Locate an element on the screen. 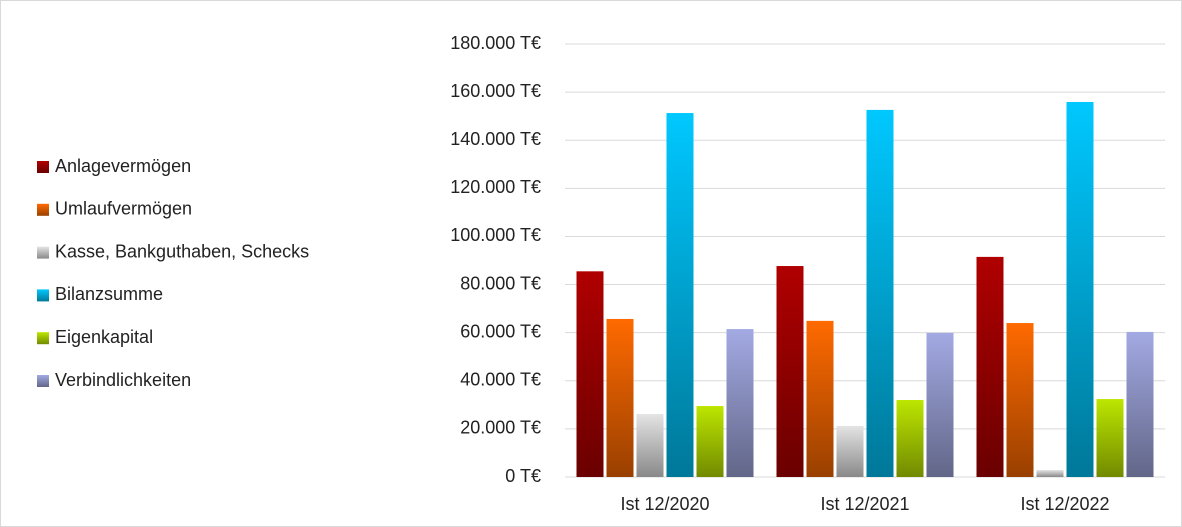  legend-label: Anlagevermögen is located at coordinates (123, 166).